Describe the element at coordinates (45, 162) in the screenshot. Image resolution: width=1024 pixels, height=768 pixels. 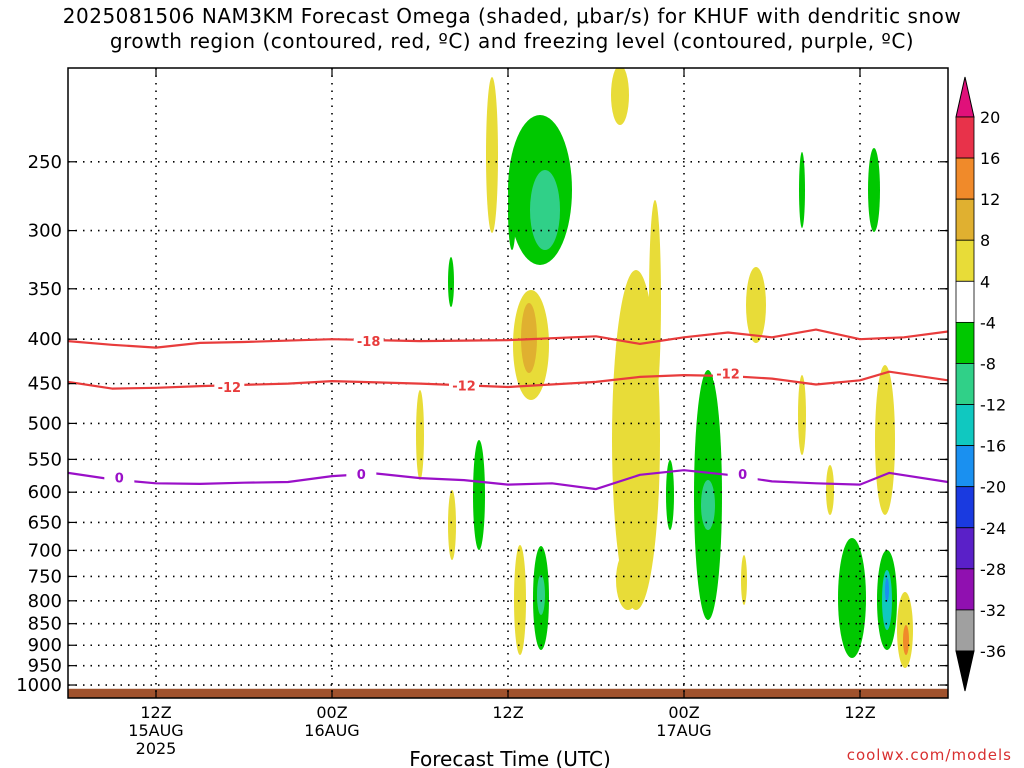
I see `y-tick-label: 250` at that location.